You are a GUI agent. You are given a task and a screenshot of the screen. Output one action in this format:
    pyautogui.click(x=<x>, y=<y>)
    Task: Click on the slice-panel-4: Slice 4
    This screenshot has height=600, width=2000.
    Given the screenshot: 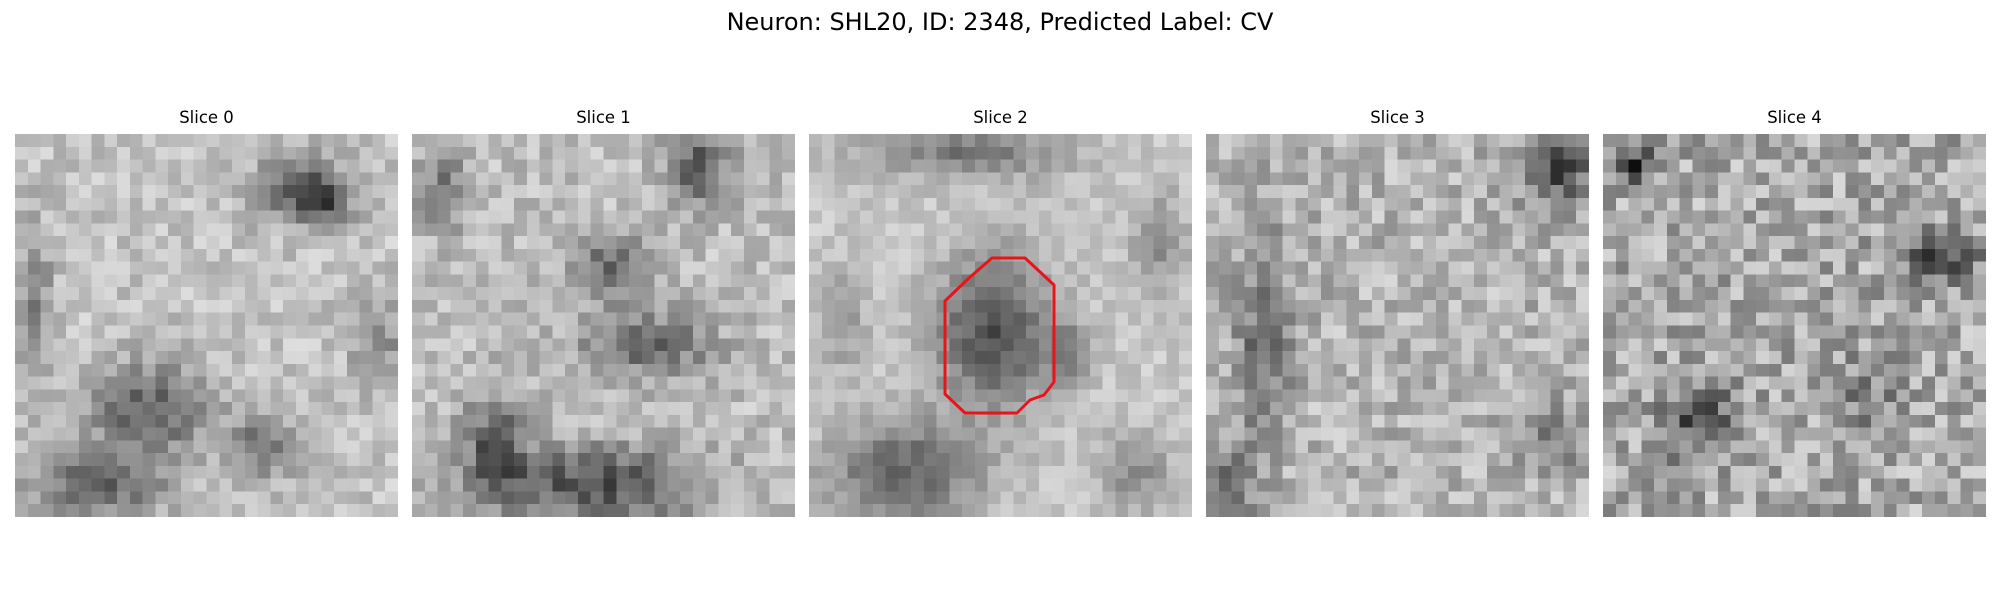 What is the action you would take?
    pyautogui.click(x=1794, y=313)
    